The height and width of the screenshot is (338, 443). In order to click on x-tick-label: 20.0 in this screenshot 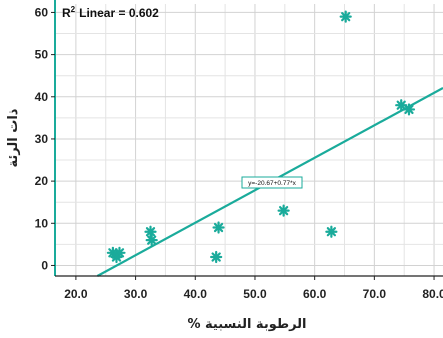, I will do `click(76, 294)`.